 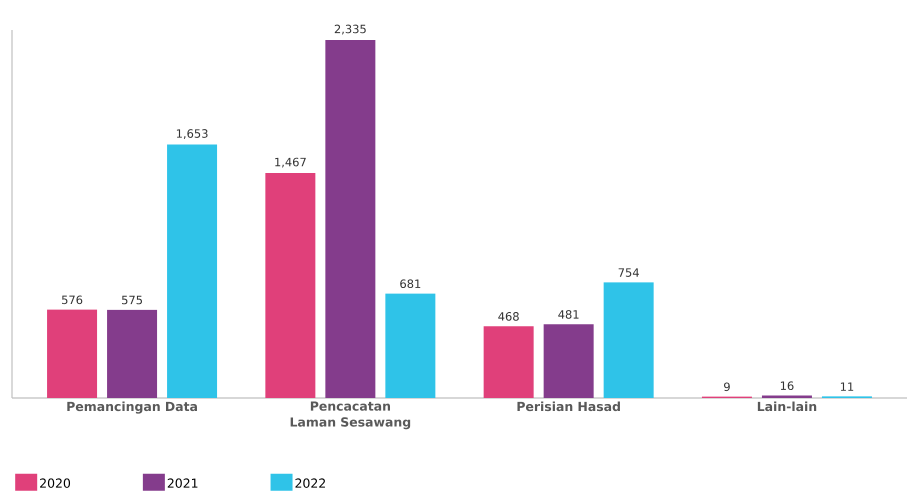 What do you see at coordinates (310, 483) in the screenshot?
I see `legend-label: 2022` at bounding box center [310, 483].